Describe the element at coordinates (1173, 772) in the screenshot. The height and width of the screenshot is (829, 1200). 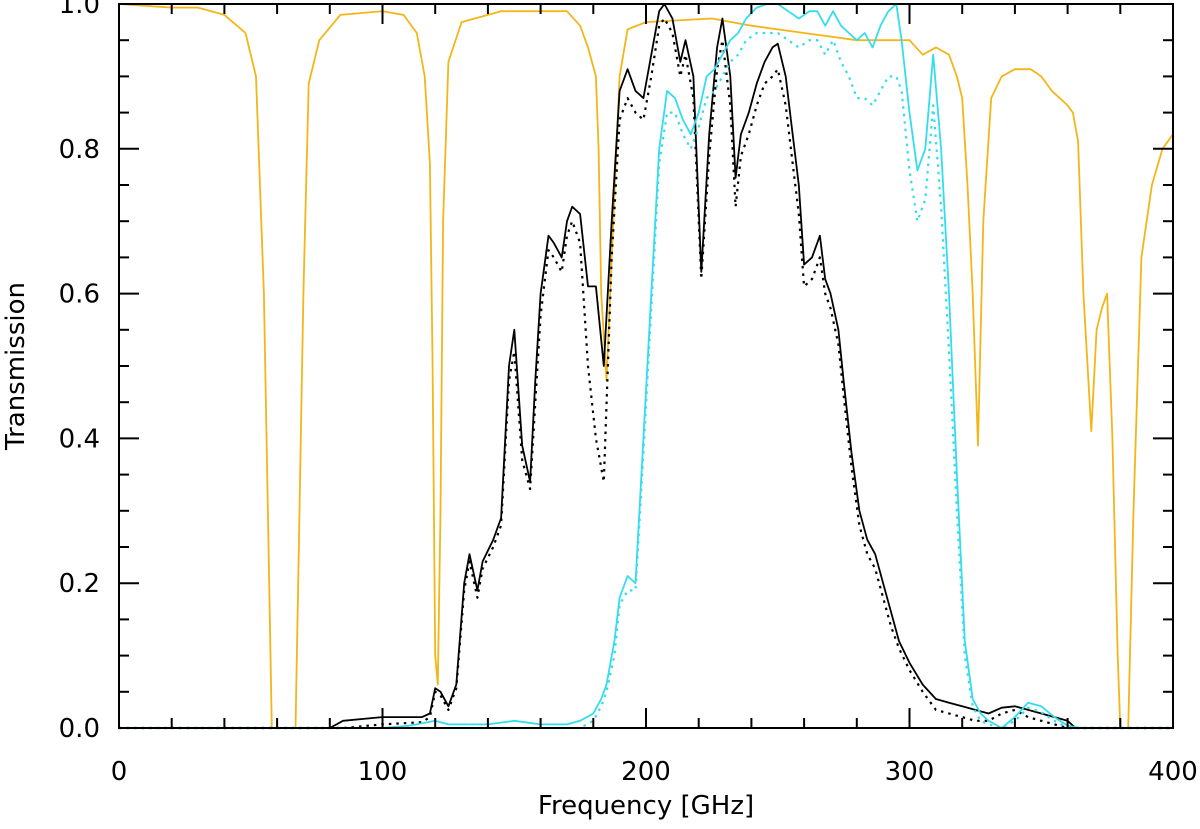
I see `x-tick-label: 400` at that location.